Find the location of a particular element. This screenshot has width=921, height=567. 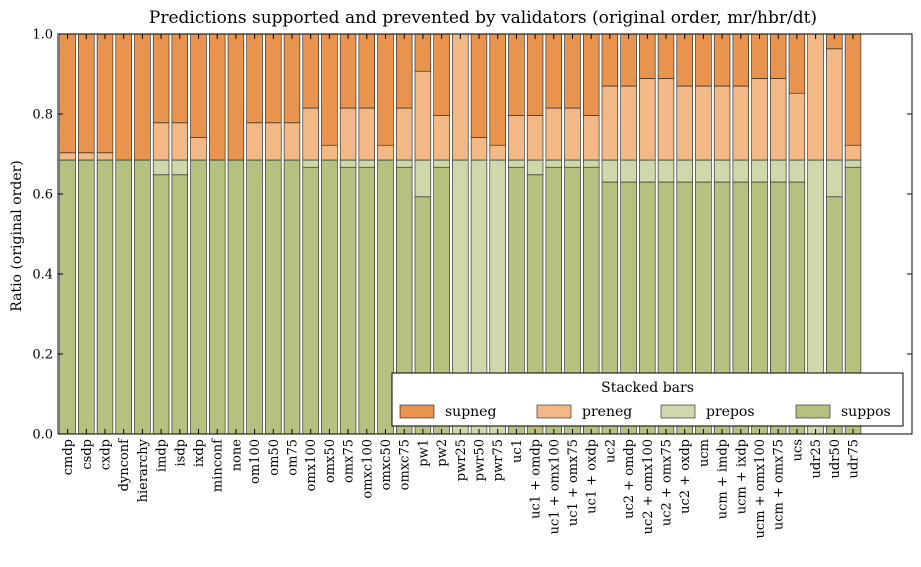

x-tick-label: csdp is located at coordinates (87, 454).